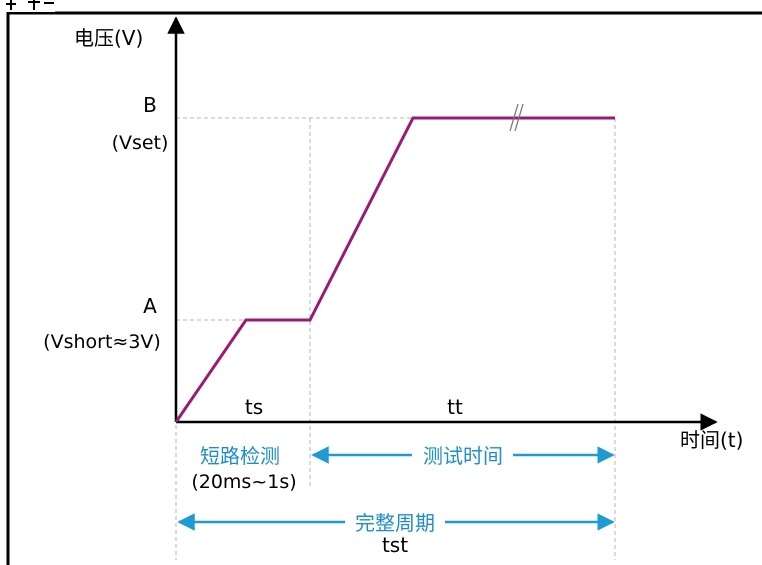 The image size is (762, 565). I want to click on short-detect-time: (20ms~1s), so click(243, 482).